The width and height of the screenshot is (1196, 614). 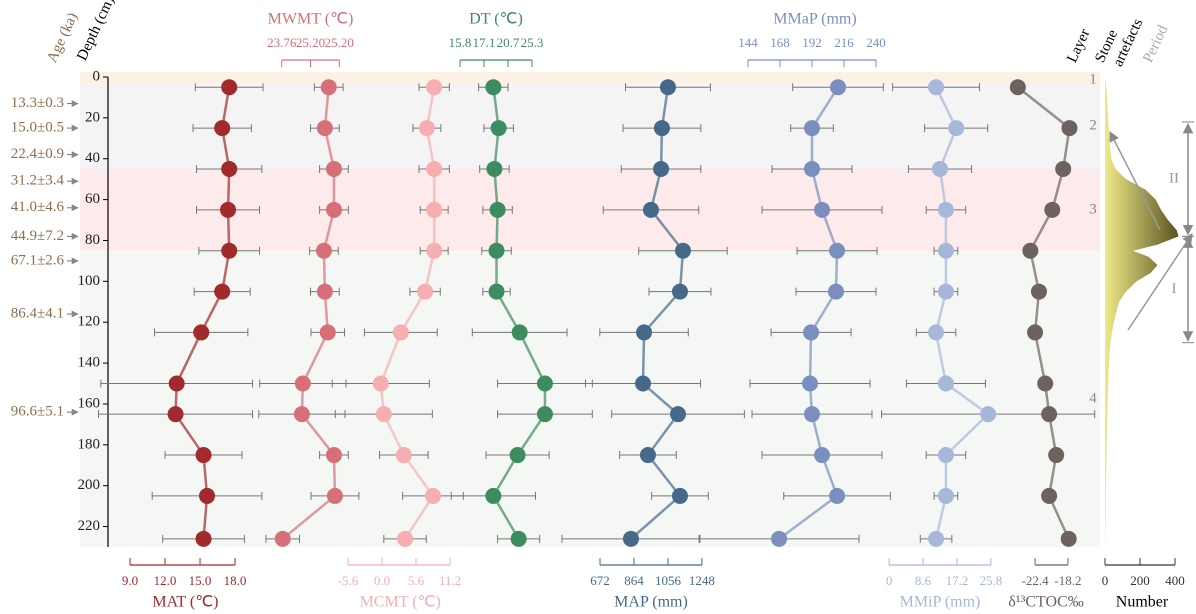 What do you see at coordinates (1035, 580) in the screenshot?
I see `x-tick-label: -22.4` at bounding box center [1035, 580].